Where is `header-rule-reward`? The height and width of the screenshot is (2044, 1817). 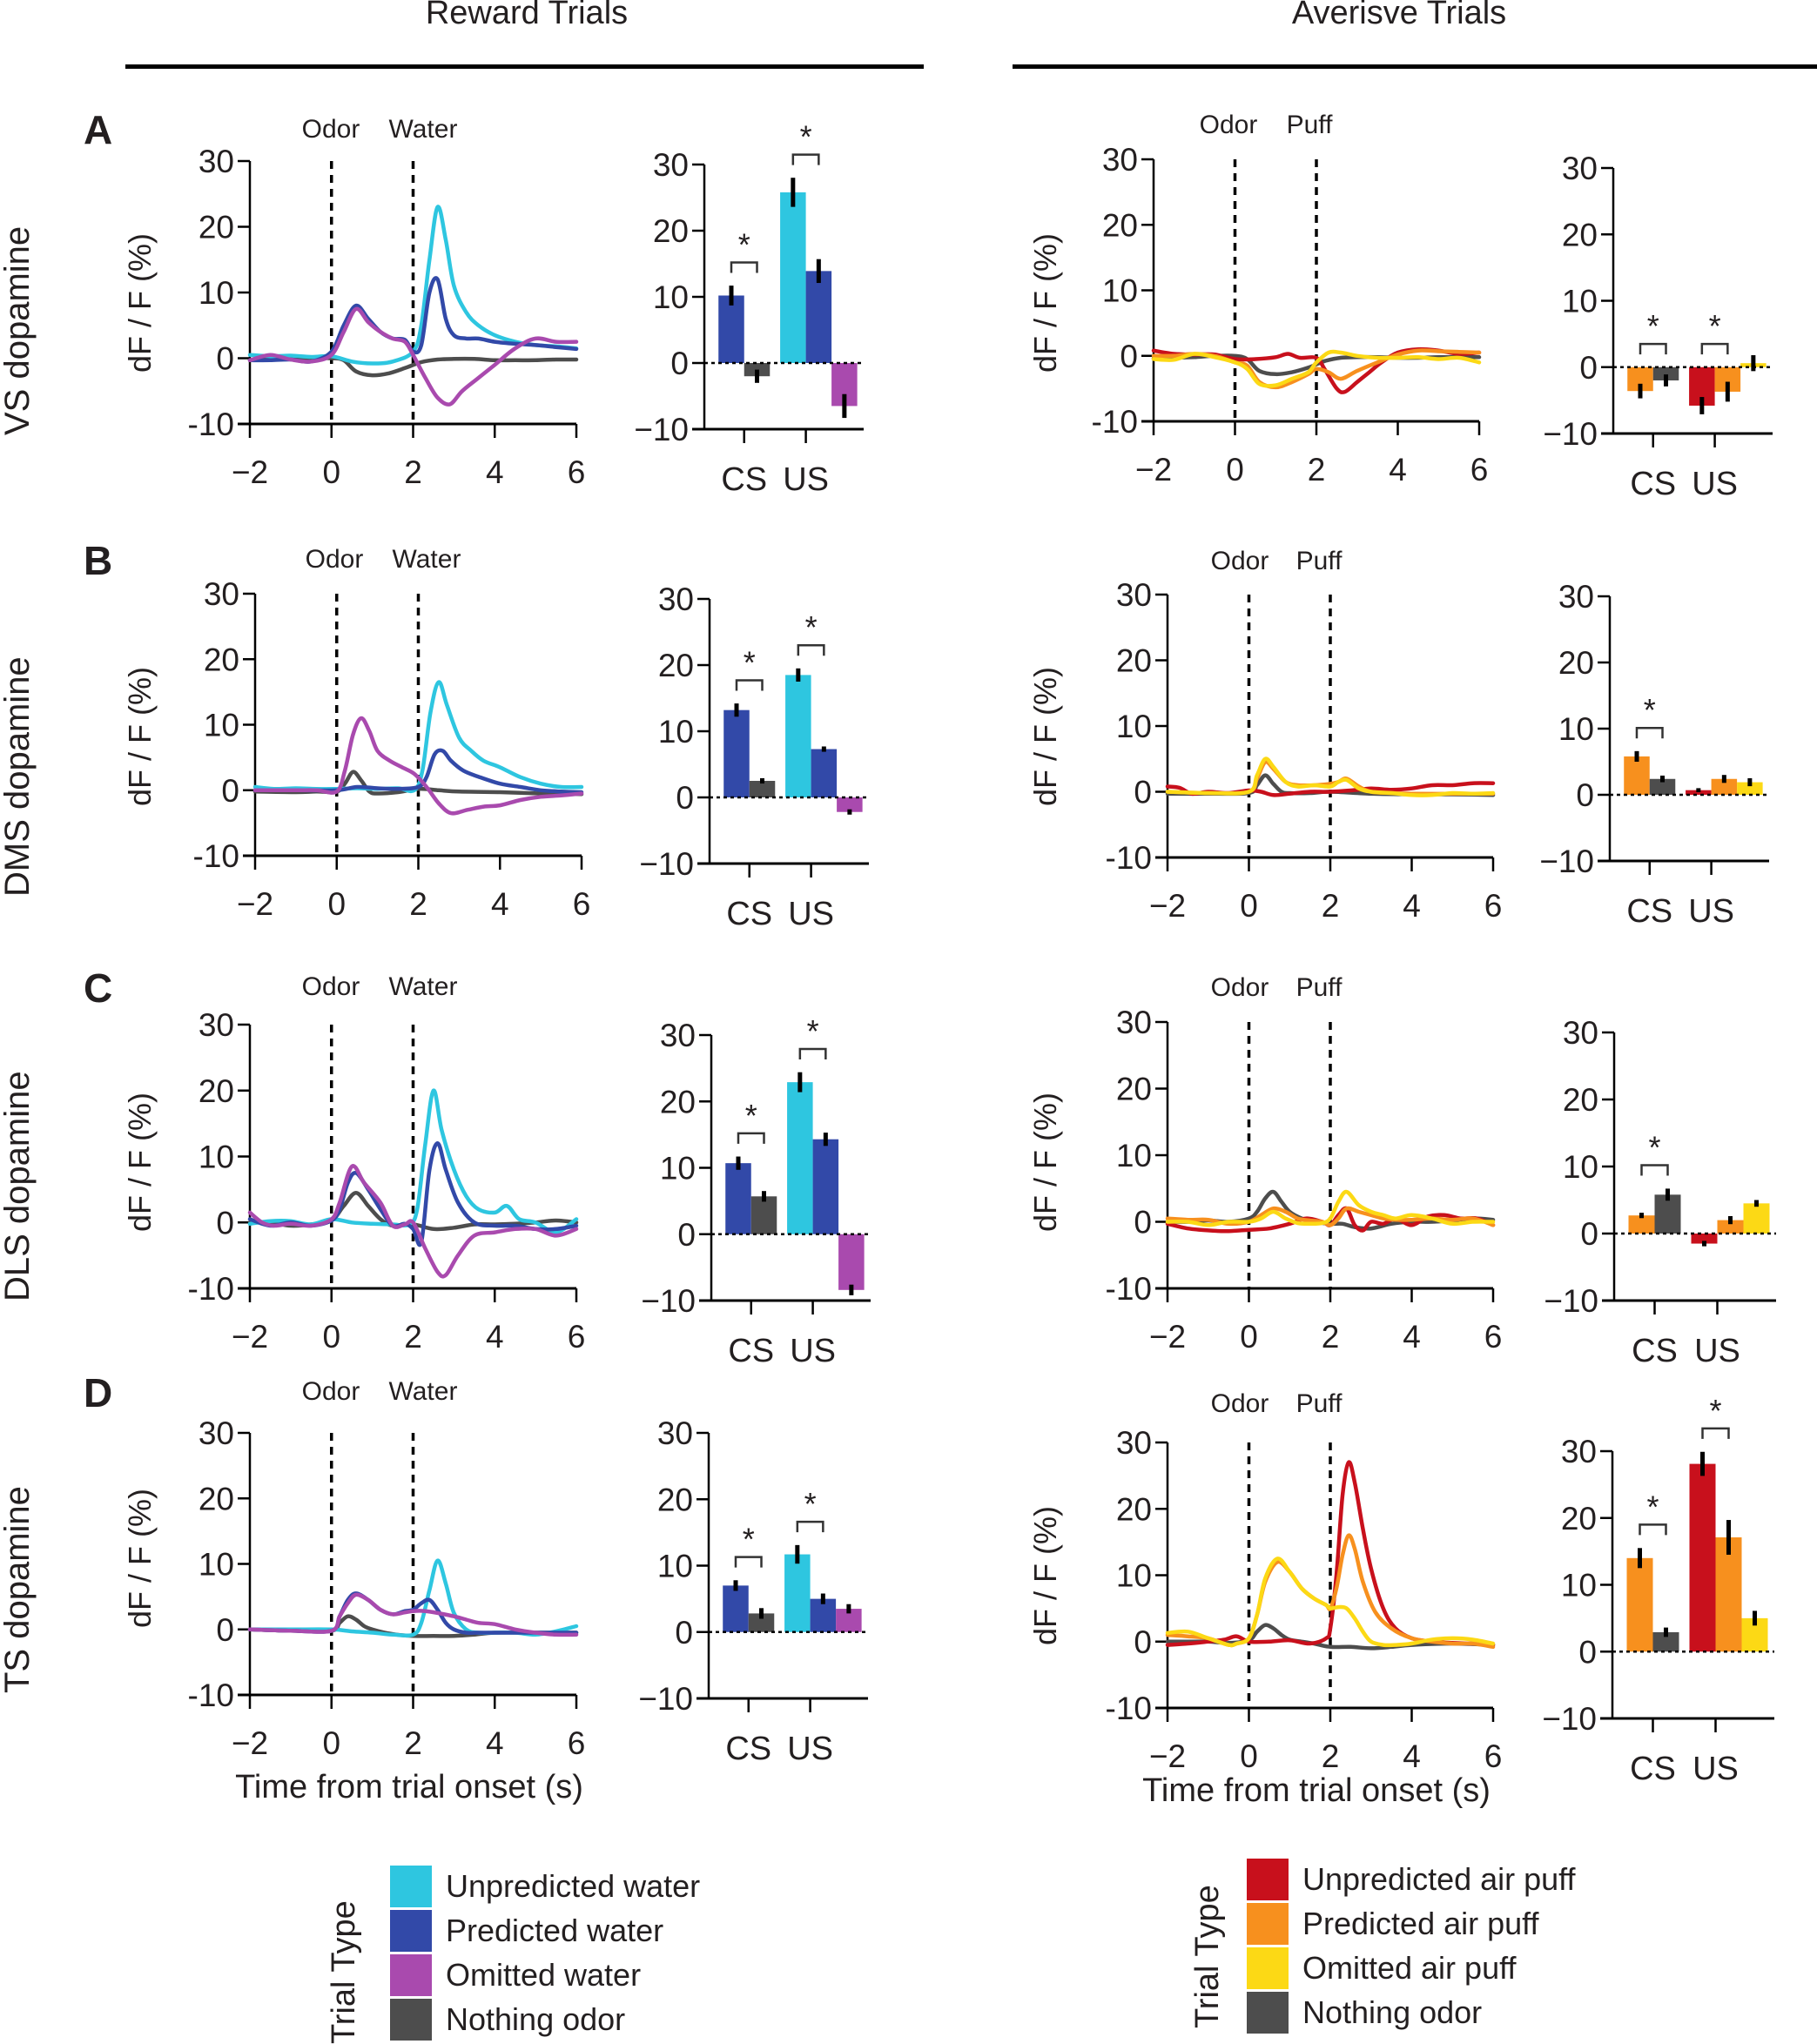
header-rule-reward is located at coordinates (524, 66).